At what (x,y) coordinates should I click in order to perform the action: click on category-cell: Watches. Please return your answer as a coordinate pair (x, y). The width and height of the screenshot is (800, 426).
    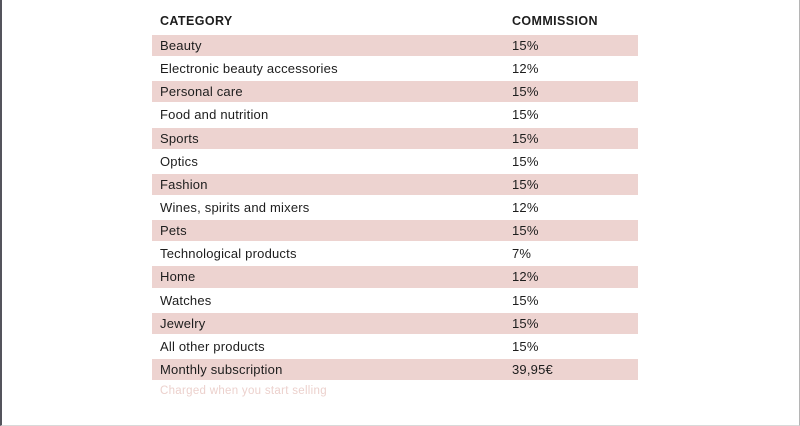
    Looking at the image, I should click on (186, 300).